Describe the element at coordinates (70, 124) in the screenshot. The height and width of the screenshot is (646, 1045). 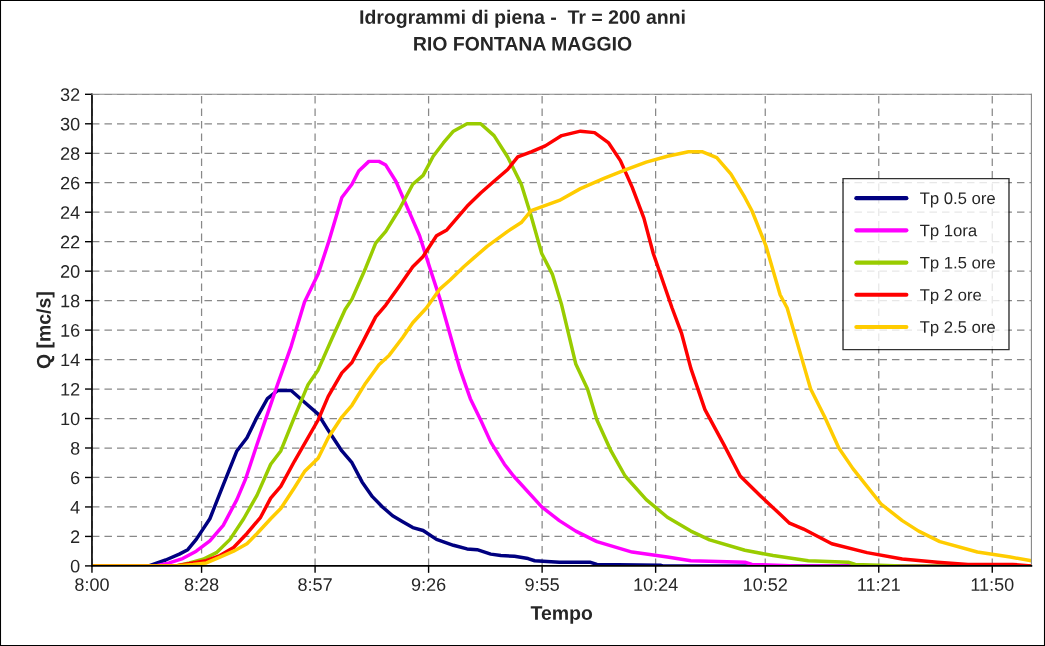
I see `y-tick-label: 30` at that location.